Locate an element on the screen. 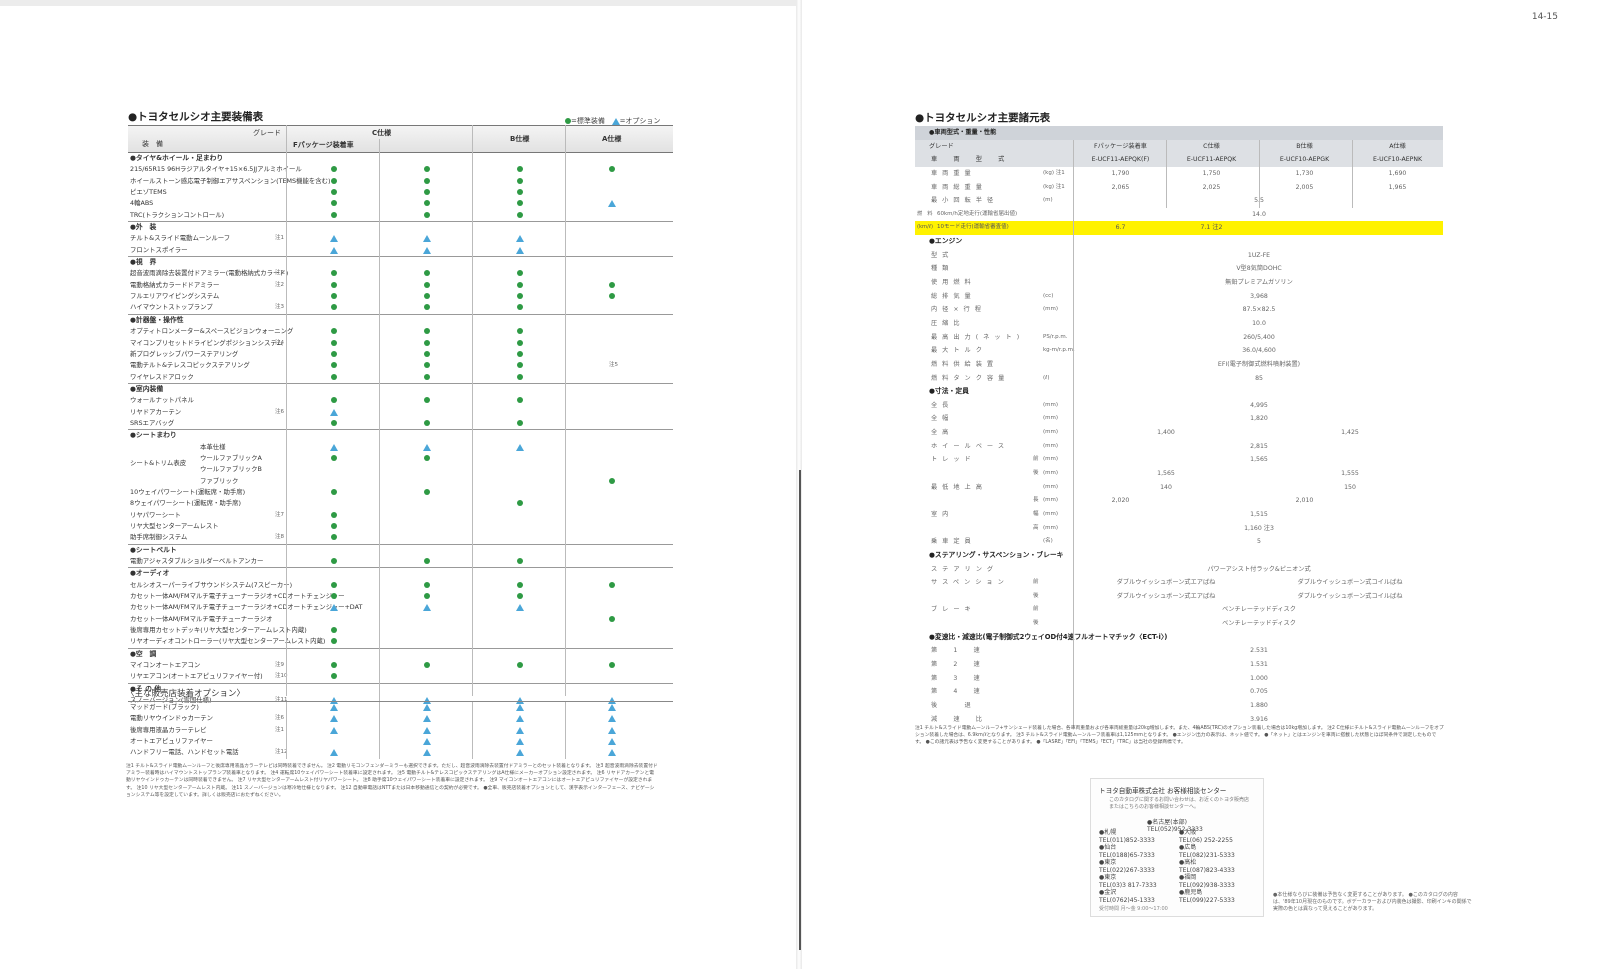 The width and height of the screenshot is (1600, 969). spec-label: 第 4 速 is located at coordinates (958, 692).